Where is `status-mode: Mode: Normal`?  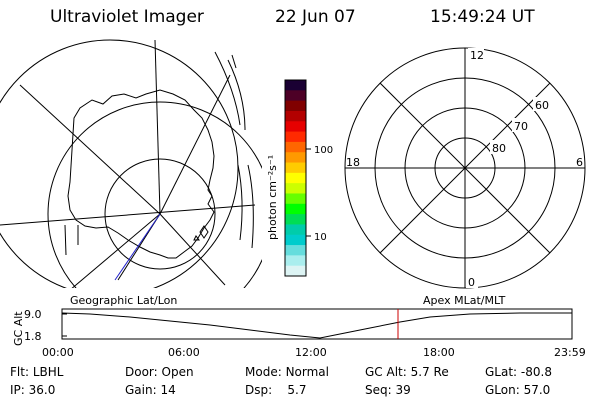 status-mode: Mode: Normal is located at coordinates (287, 372).